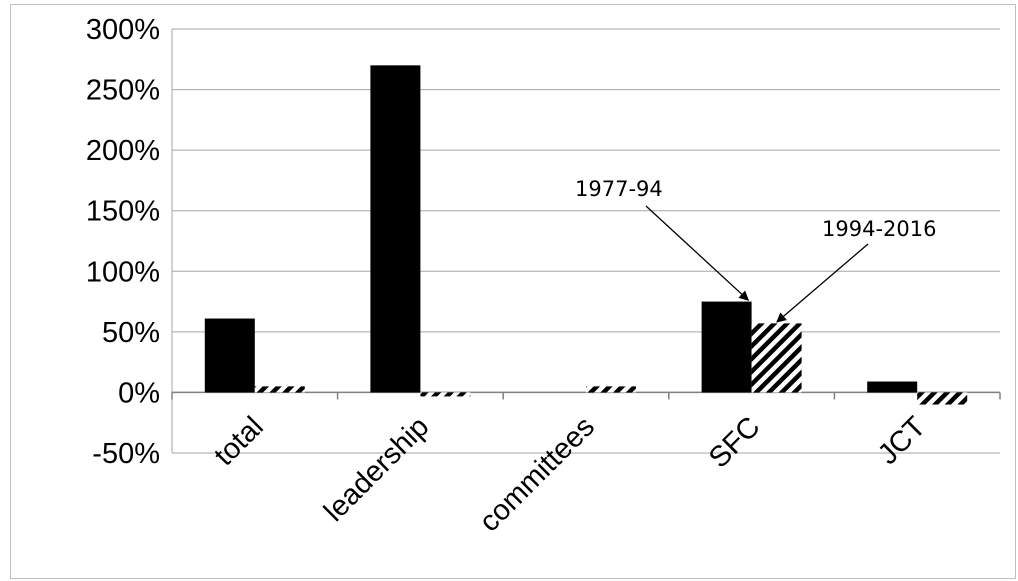  What do you see at coordinates (139, 393) in the screenshot?
I see `y-tick-label: 0%` at bounding box center [139, 393].